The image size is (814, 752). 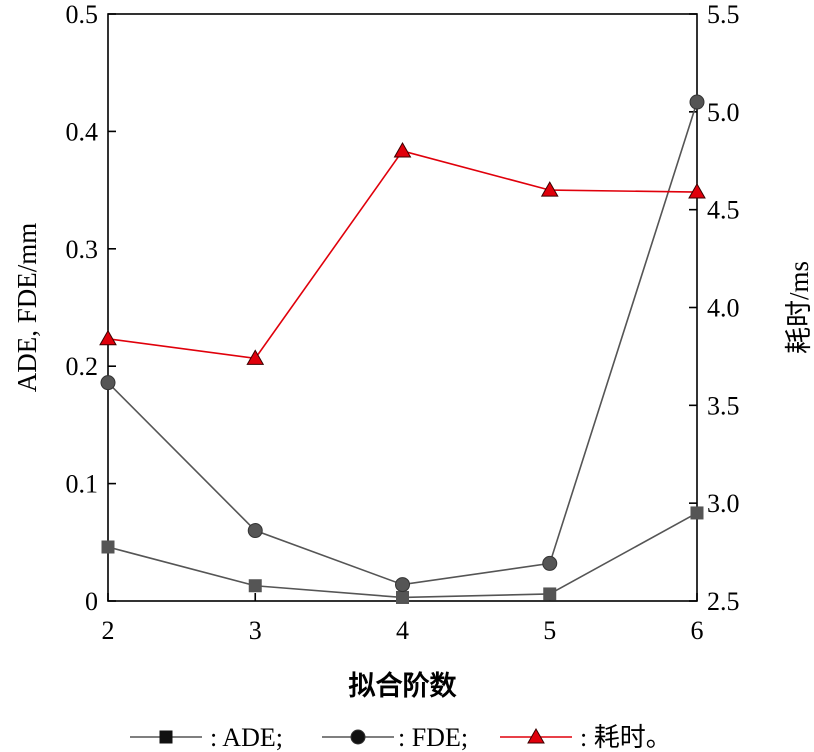 What do you see at coordinates (723, 405) in the screenshot?
I see `y-right-tick-label: 3.5` at bounding box center [723, 405].